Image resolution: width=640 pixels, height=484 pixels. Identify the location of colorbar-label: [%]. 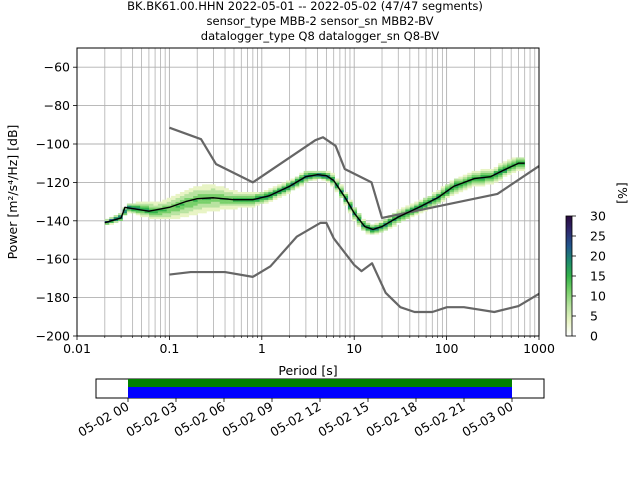
(622, 193).